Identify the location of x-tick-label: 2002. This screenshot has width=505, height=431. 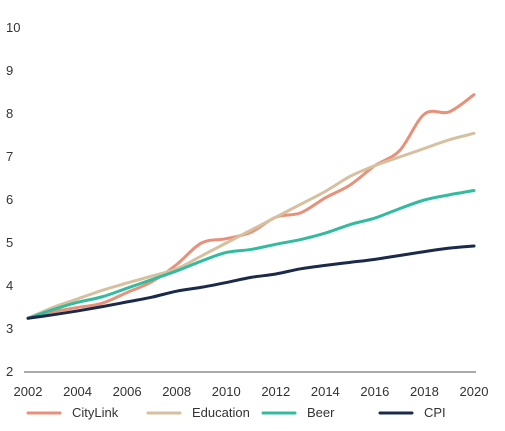
(28, 391).